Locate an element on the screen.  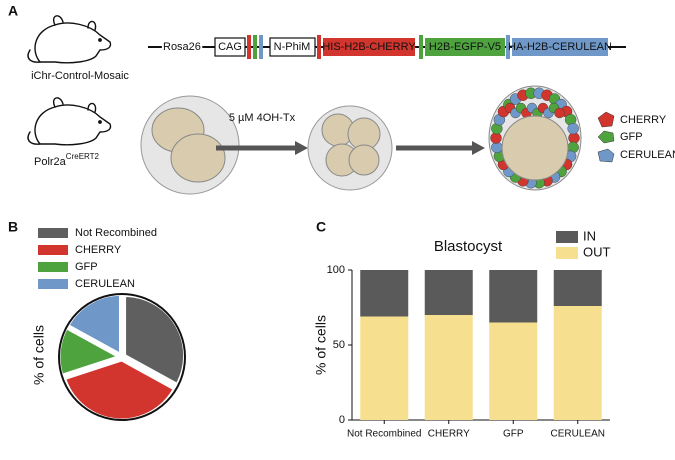
promoter-label: CAG is located at coordinates (230, 47).